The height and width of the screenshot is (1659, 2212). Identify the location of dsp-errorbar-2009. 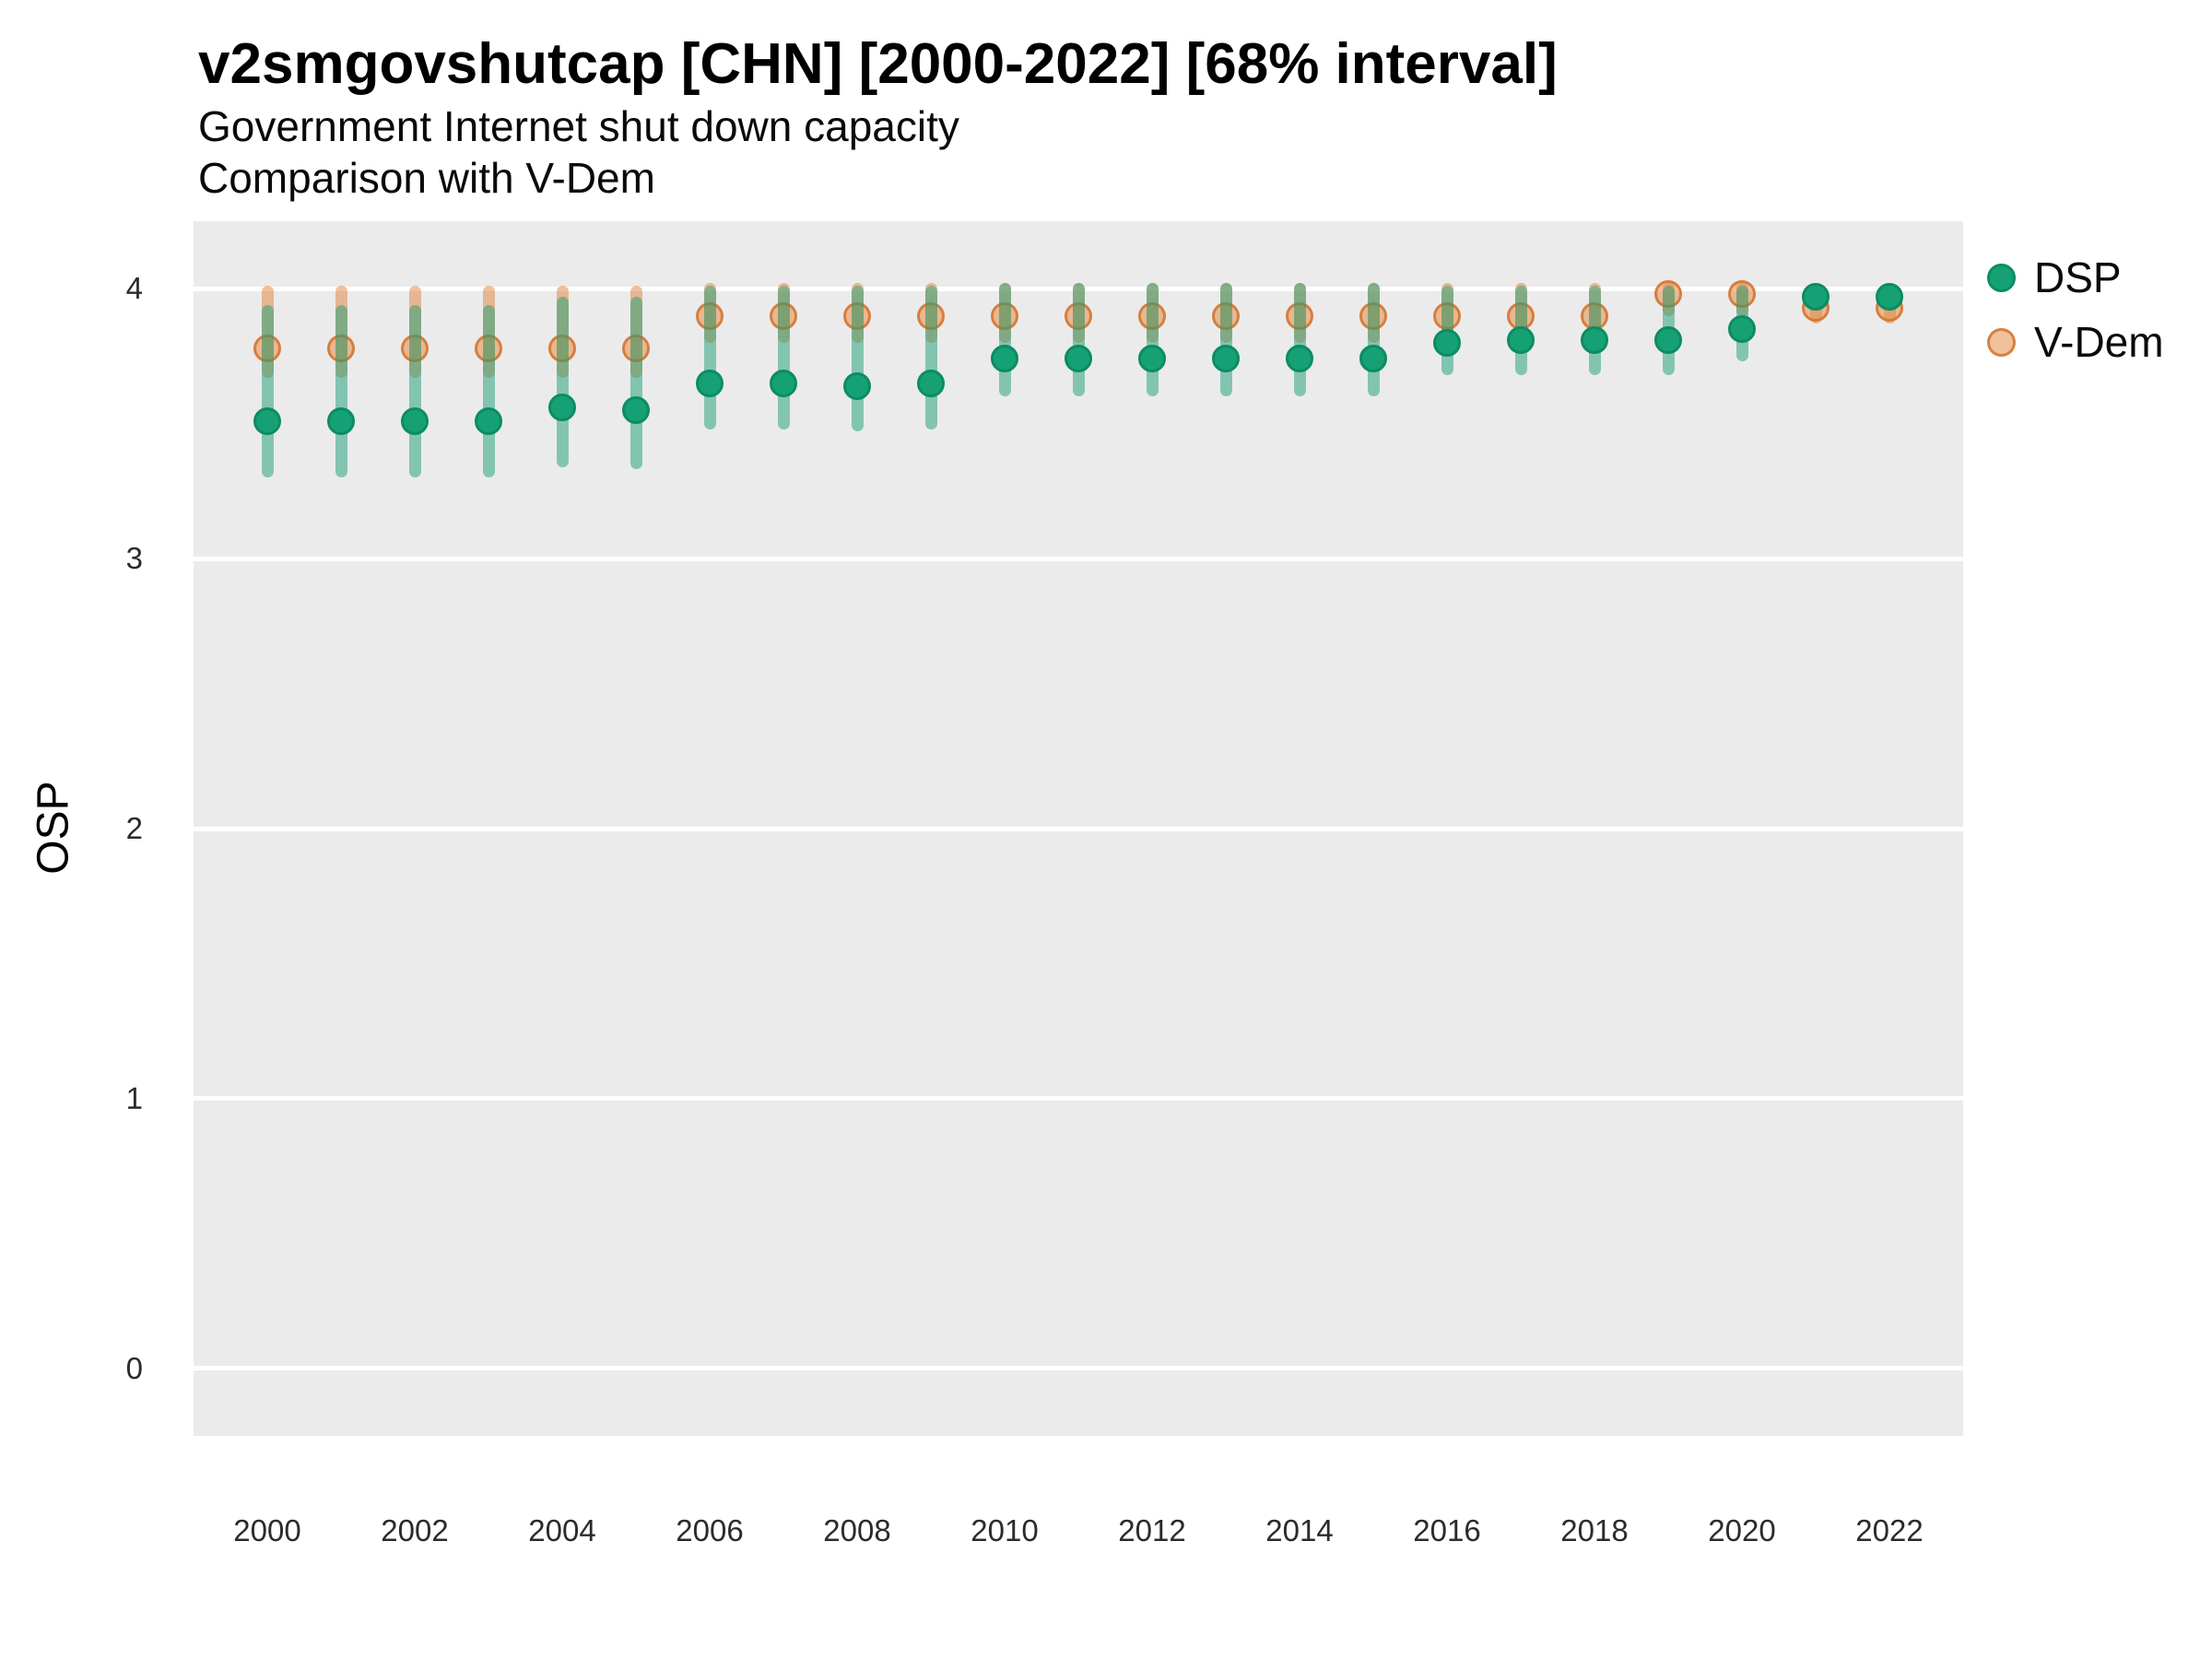
(930, 357).